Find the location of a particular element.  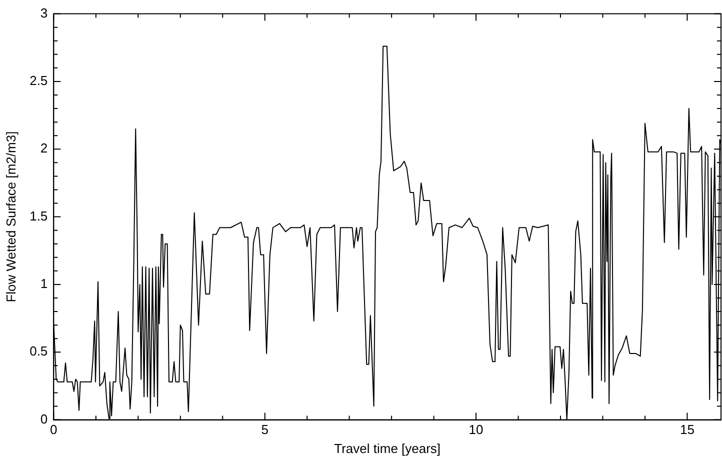

y-tick-label: 1.5 is located at coordinates (39, 216).